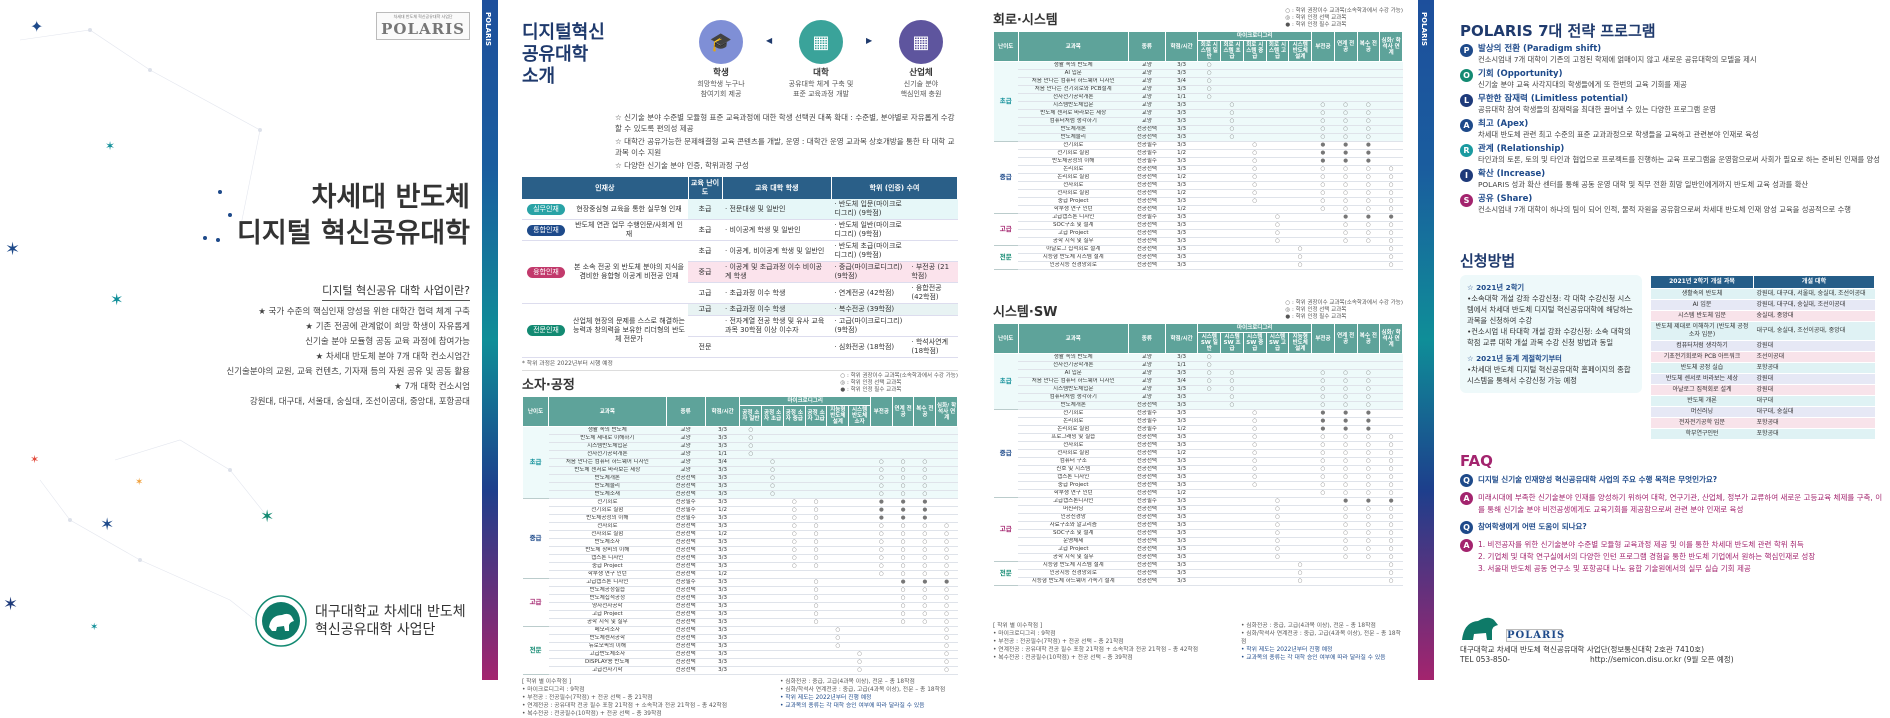 This screenshot has height=718, width=1890. What do you see at coordinates (607, 534) in the screenshot?
I see `course-name: 전자회로 실험` at bounding box center [607, 534].